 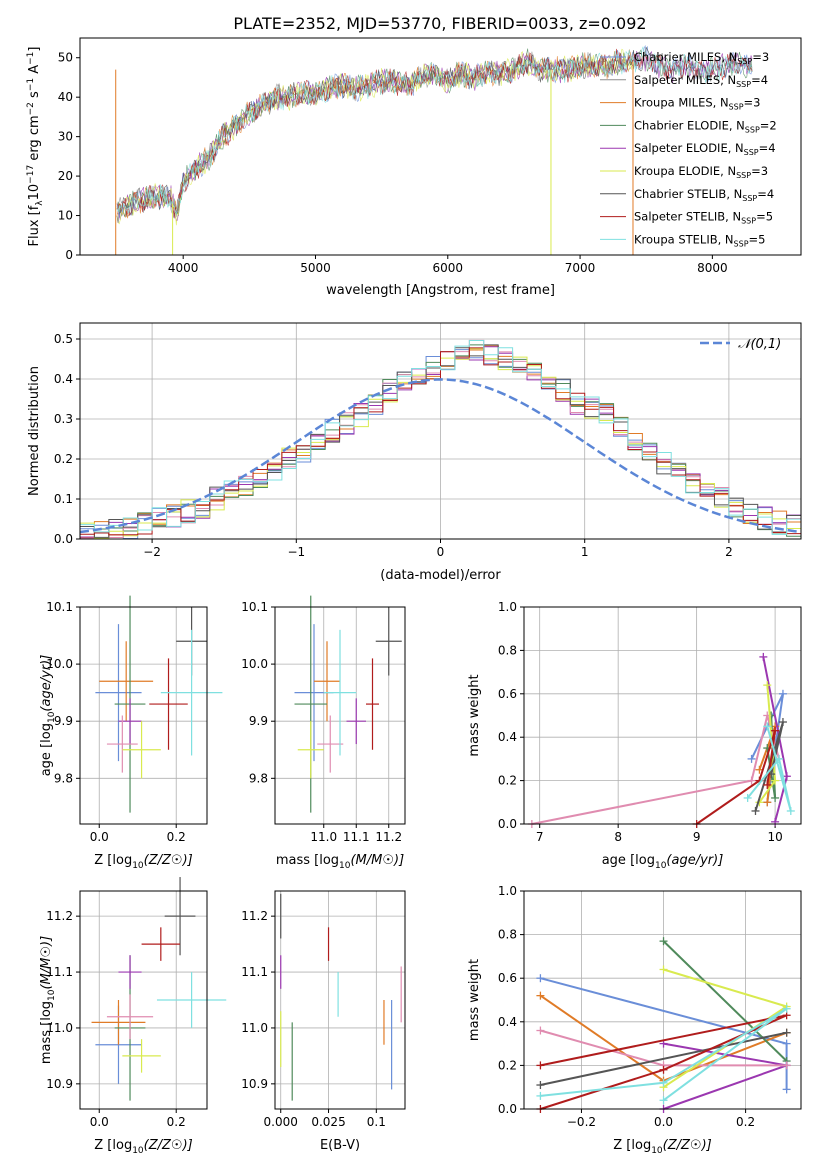 What do you see at coordinates (65, 216) in the screenshot?
I see `y-tick-label: 10` at bounding box center [65, 216].